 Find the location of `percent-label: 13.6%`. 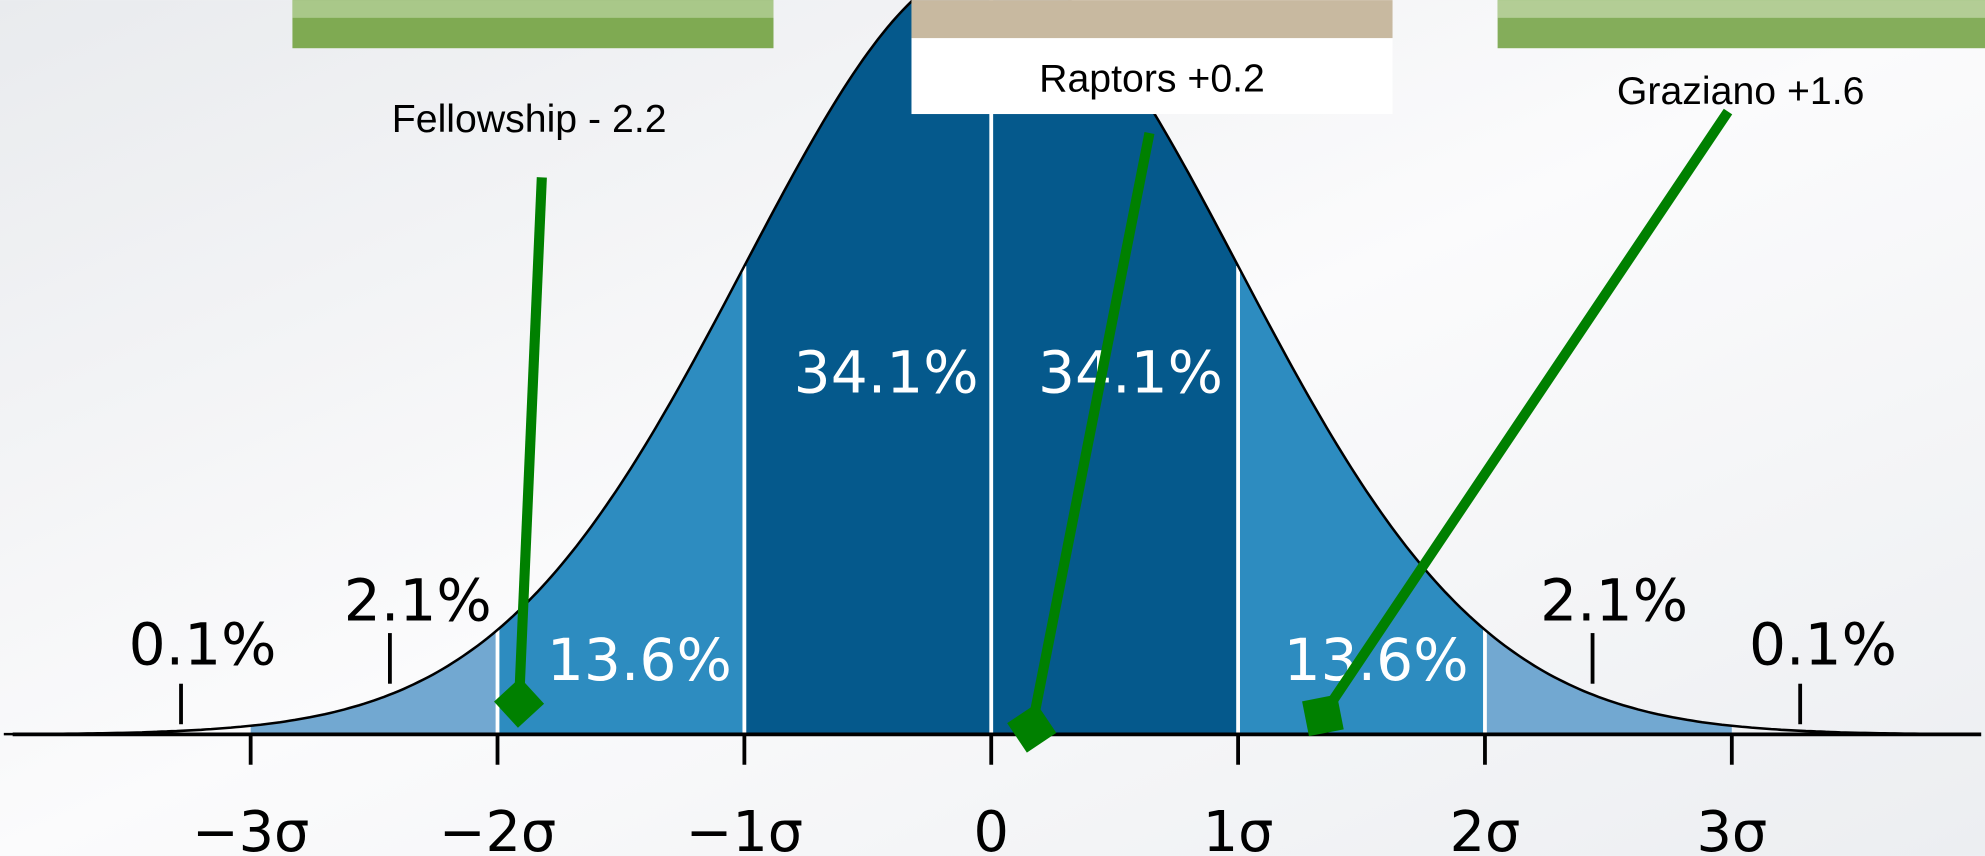

percent-label: 13.6% is located at coordinates (639, 660).